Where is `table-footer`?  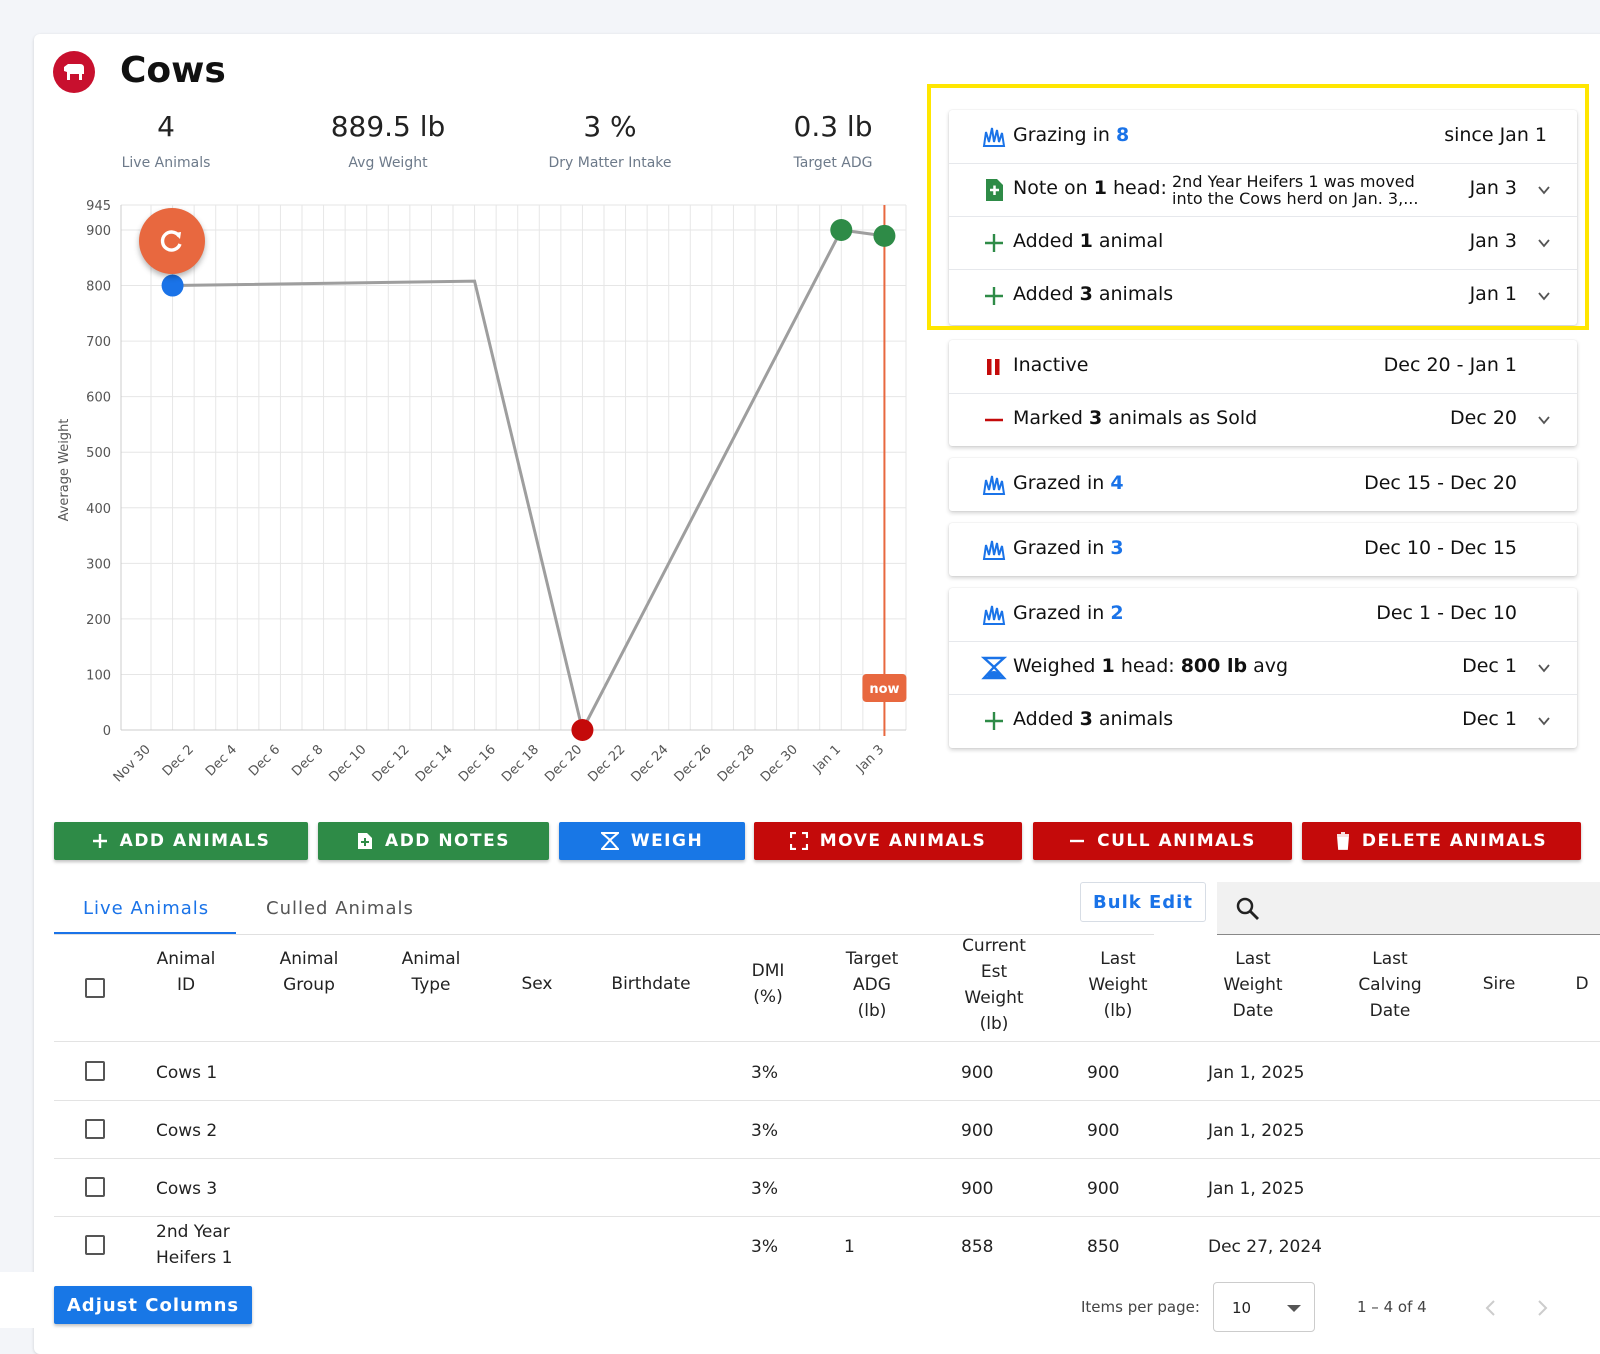 table-footer is located at coordinates (800, 1300).